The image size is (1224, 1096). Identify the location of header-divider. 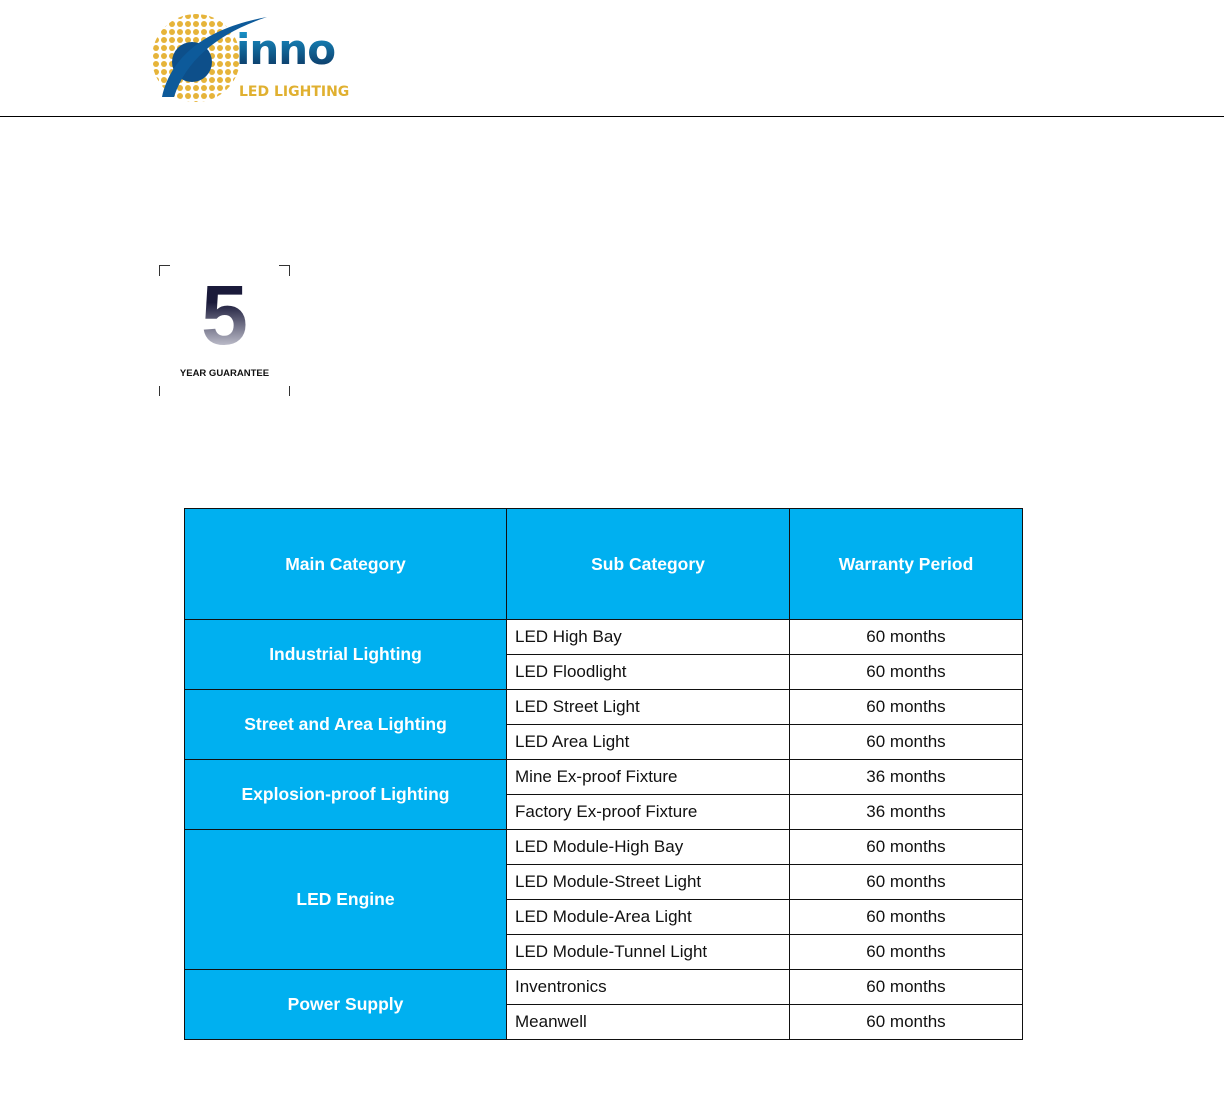
(612, 116).